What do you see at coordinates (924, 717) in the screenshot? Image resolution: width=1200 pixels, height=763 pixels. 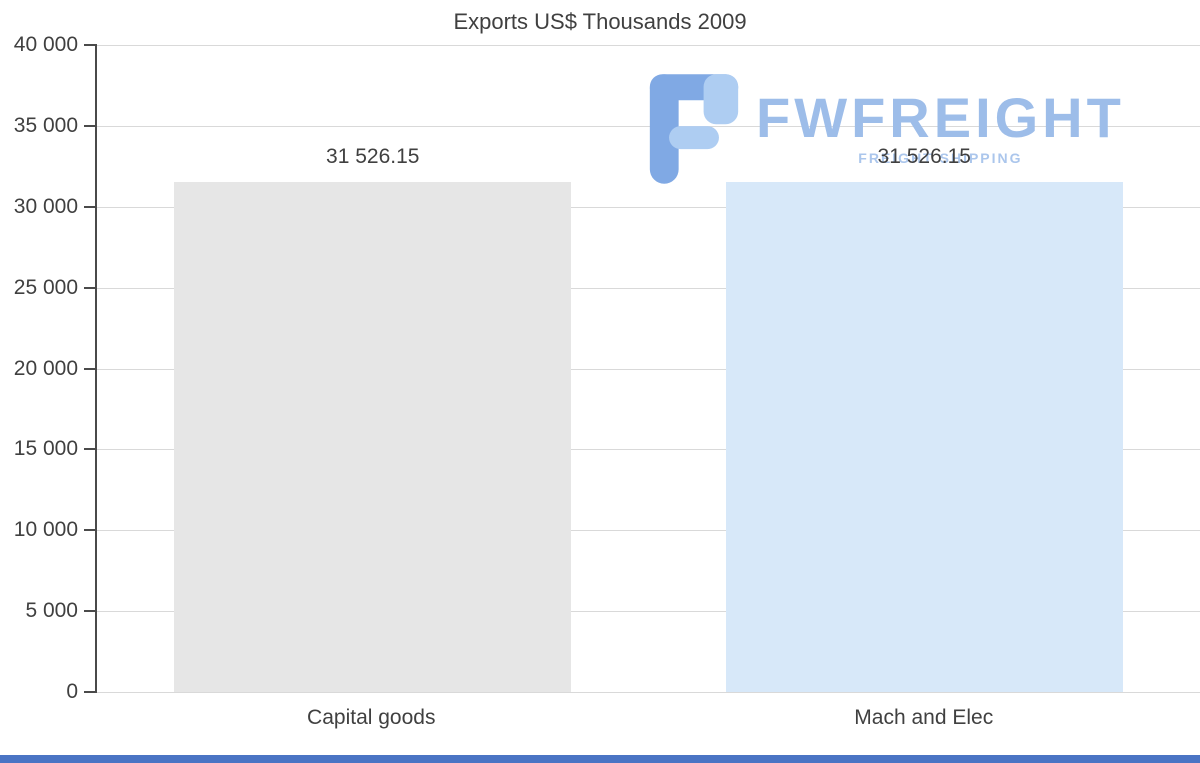 I see `x-axis-label: Mach and Elec` at bounding box center [924, 717].